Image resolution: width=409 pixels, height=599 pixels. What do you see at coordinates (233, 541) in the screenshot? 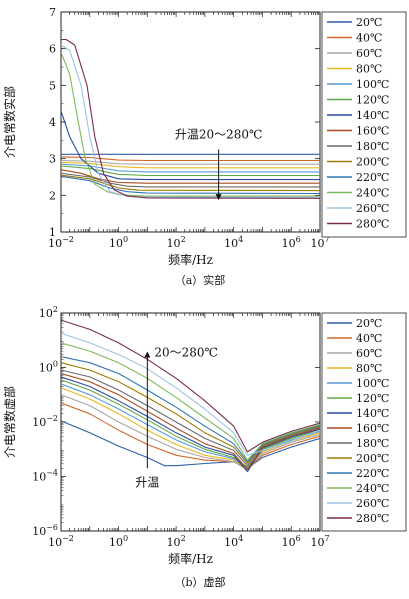
I see `x-tick-label: 10⁴` at bounding box center [233, 541].